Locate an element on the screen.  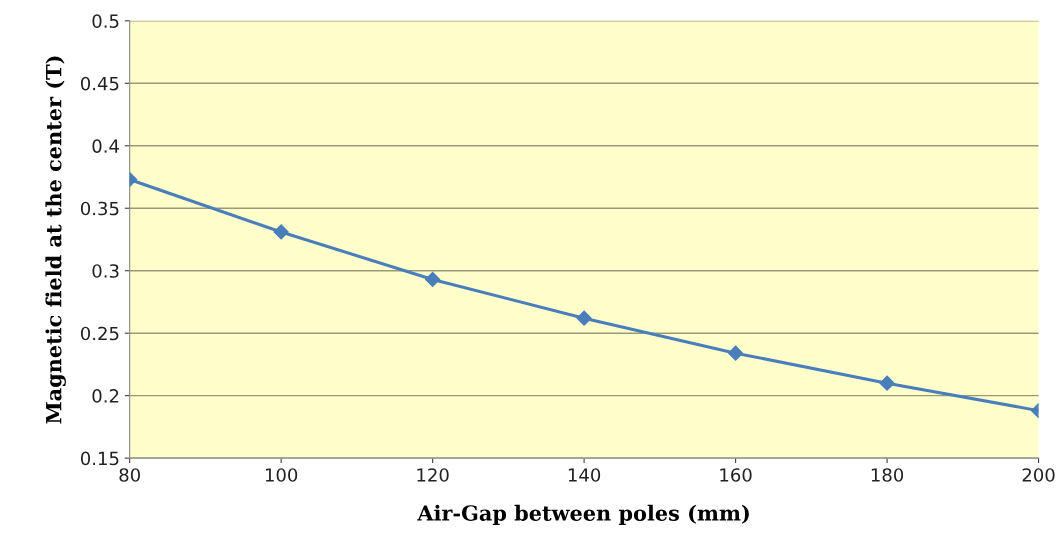
y-tick-label: 0.5 is located at coordinates (105, 21).